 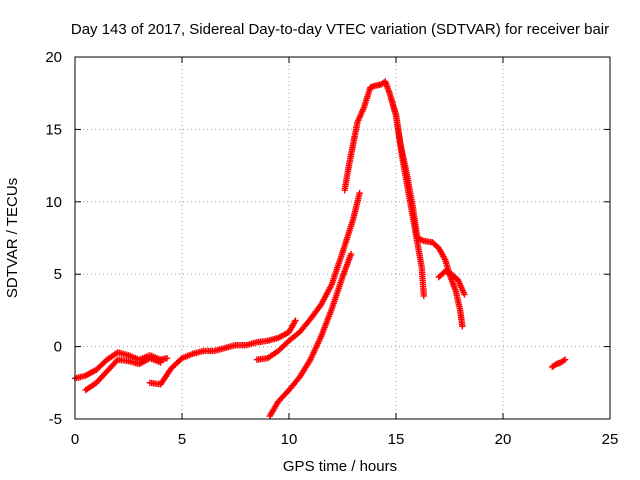 What do you see at coordinates (53, 129) in the screenshot?
I see `y-tick-label: 15` at bounding box center [53, 129].